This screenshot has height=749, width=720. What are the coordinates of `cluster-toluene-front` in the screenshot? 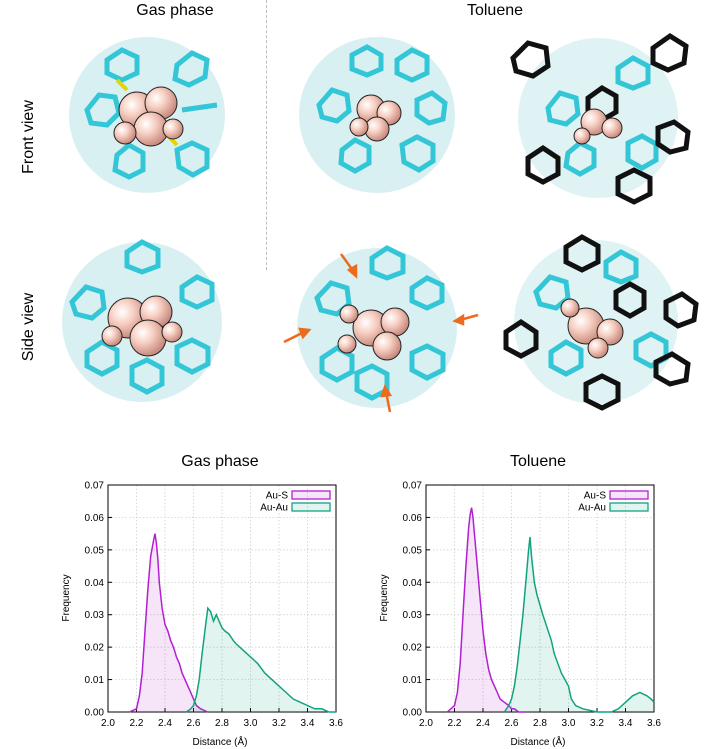 It's located at (377, 115).